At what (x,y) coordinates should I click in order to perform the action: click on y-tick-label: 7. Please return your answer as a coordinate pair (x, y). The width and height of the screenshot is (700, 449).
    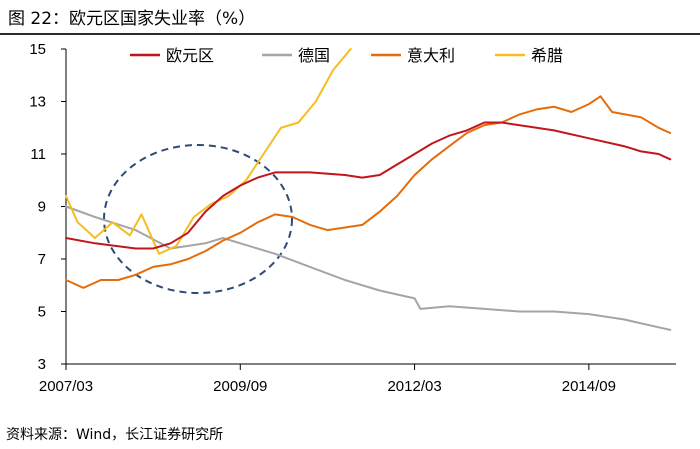
    Looking at the image, I should click on (42, 259).